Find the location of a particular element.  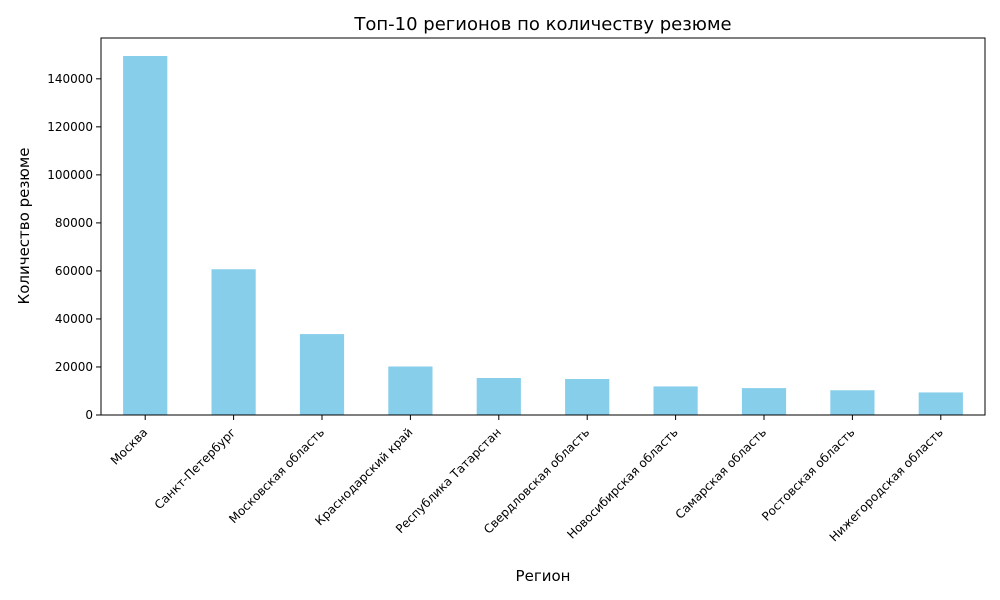

y-tick-label: 120000 is located at coordinates (70, 127).